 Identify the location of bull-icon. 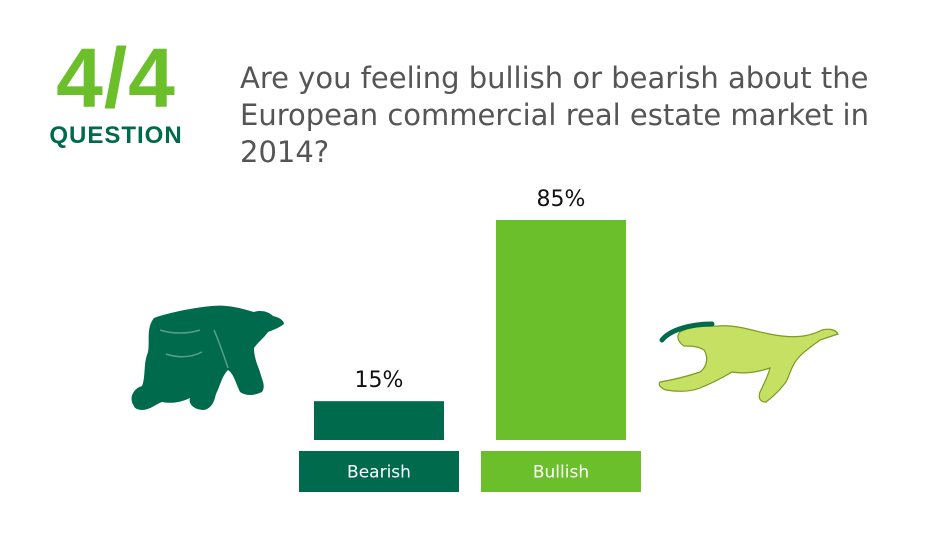
(748, 362).